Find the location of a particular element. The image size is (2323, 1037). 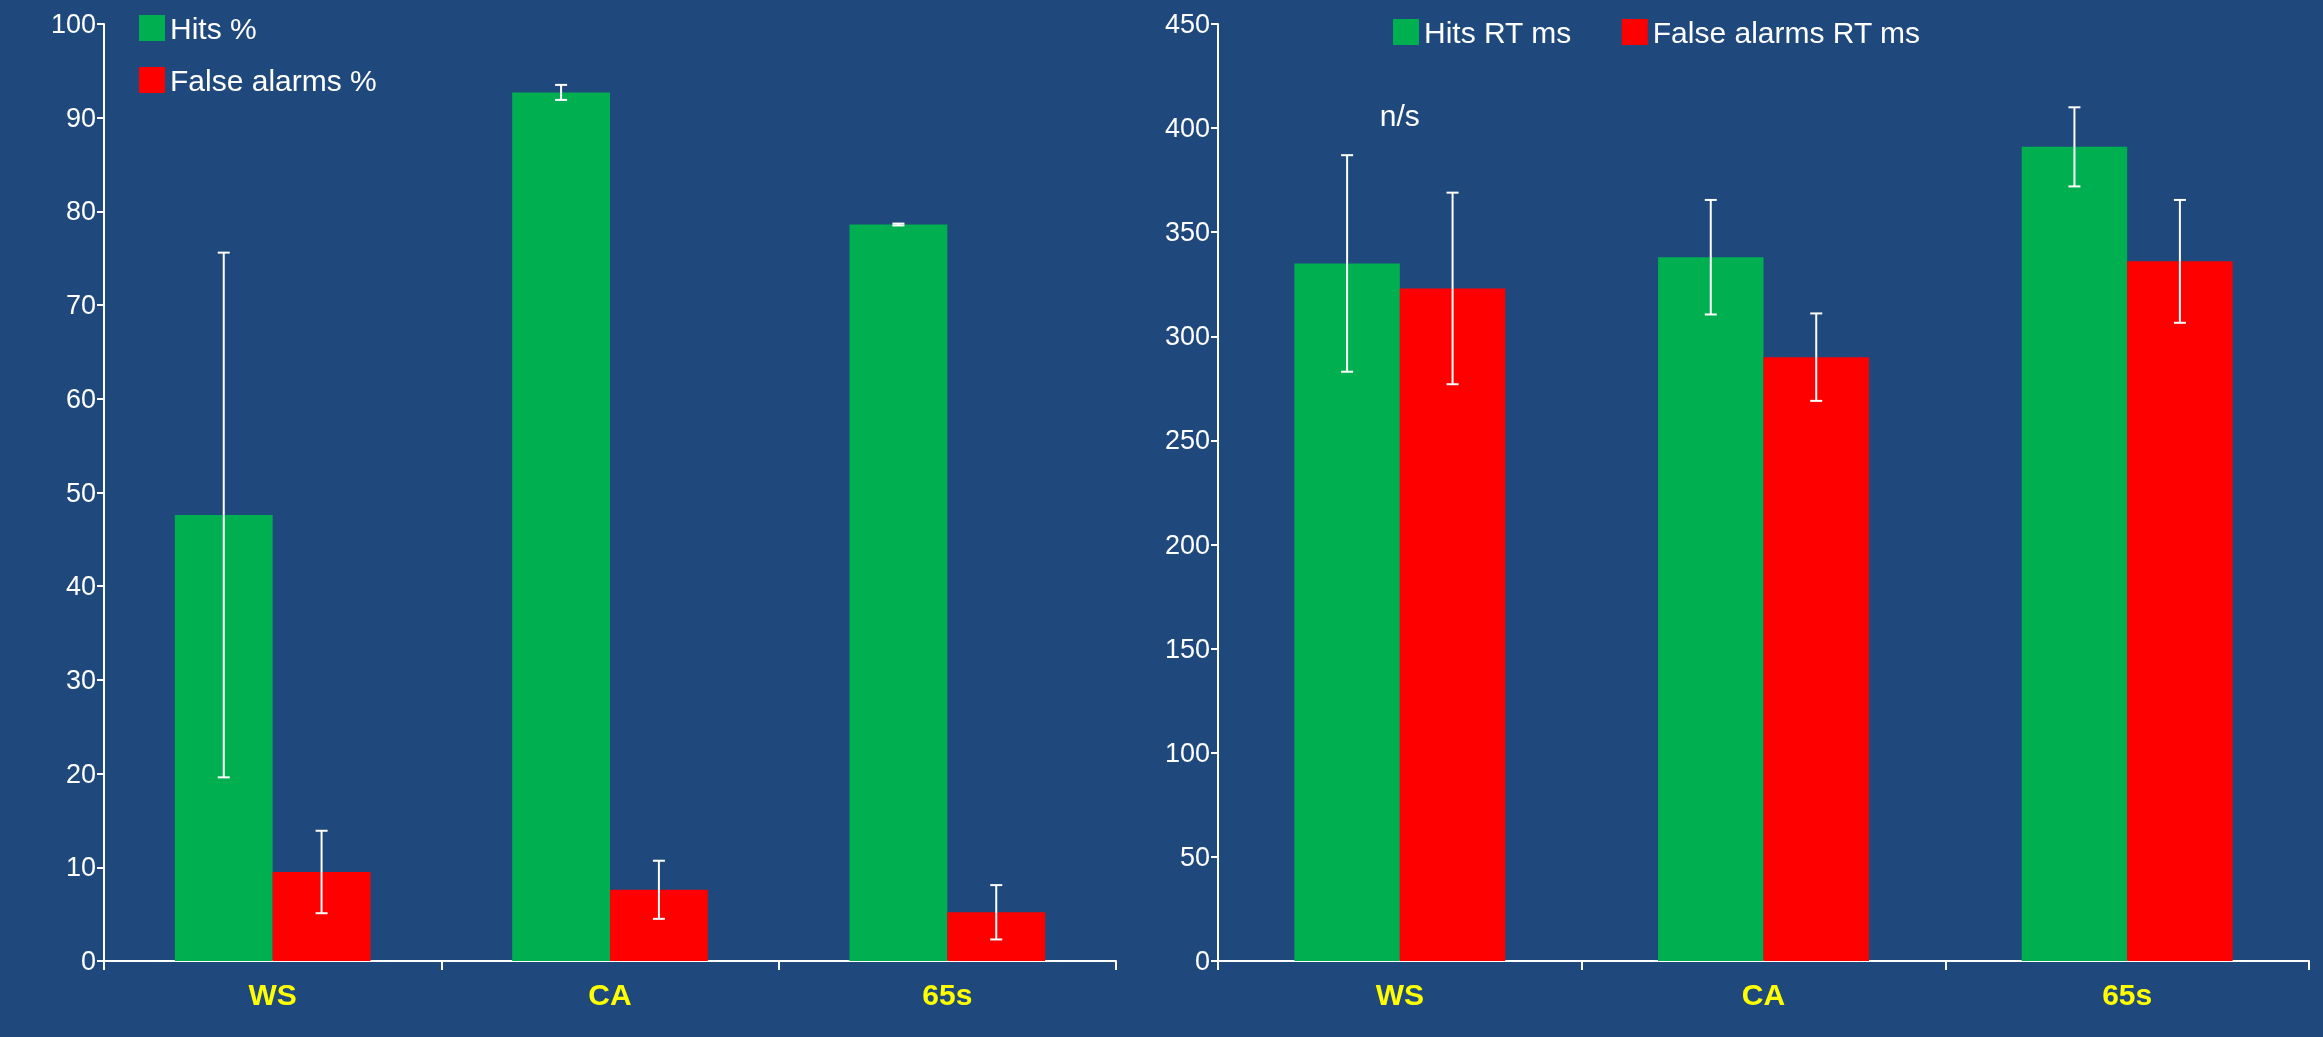

y-tick-label: 90 is located at coordinates (80, 117).